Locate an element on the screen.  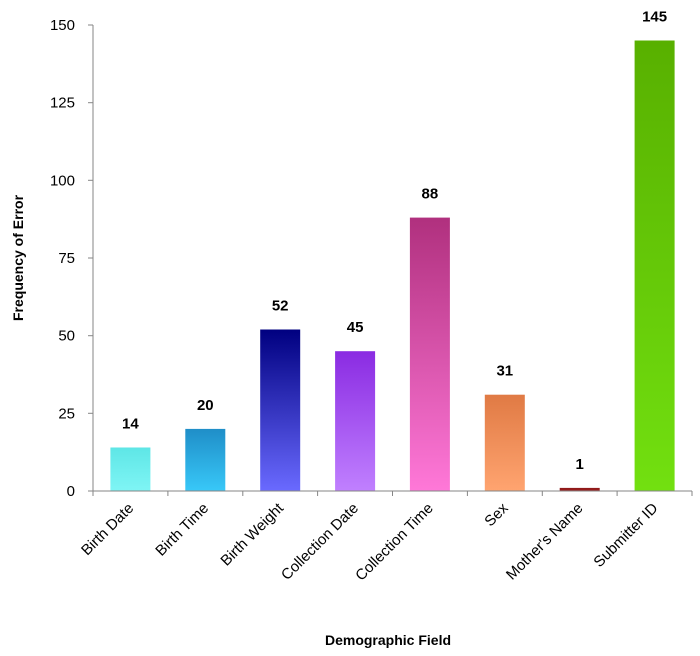
data-label-mother-s-name: 1 is located at coordinates (580, 464).